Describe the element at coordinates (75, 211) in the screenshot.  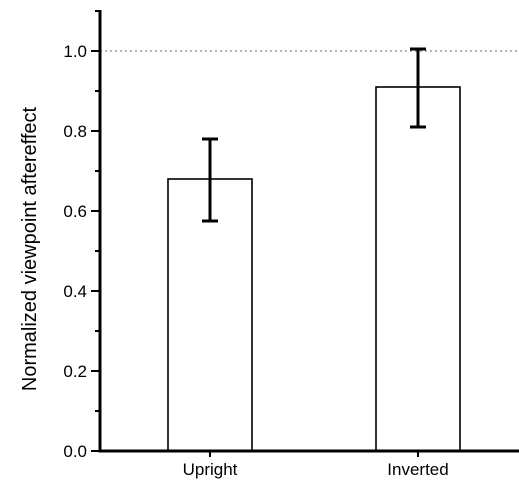
I see `y-tick-label: 0.6` at that location.